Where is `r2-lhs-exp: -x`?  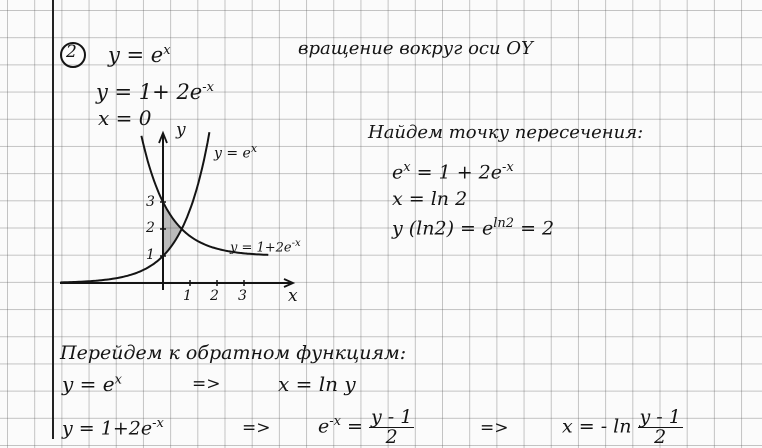 r2-lhs-exp: -x is located at coordinates (158, 423).